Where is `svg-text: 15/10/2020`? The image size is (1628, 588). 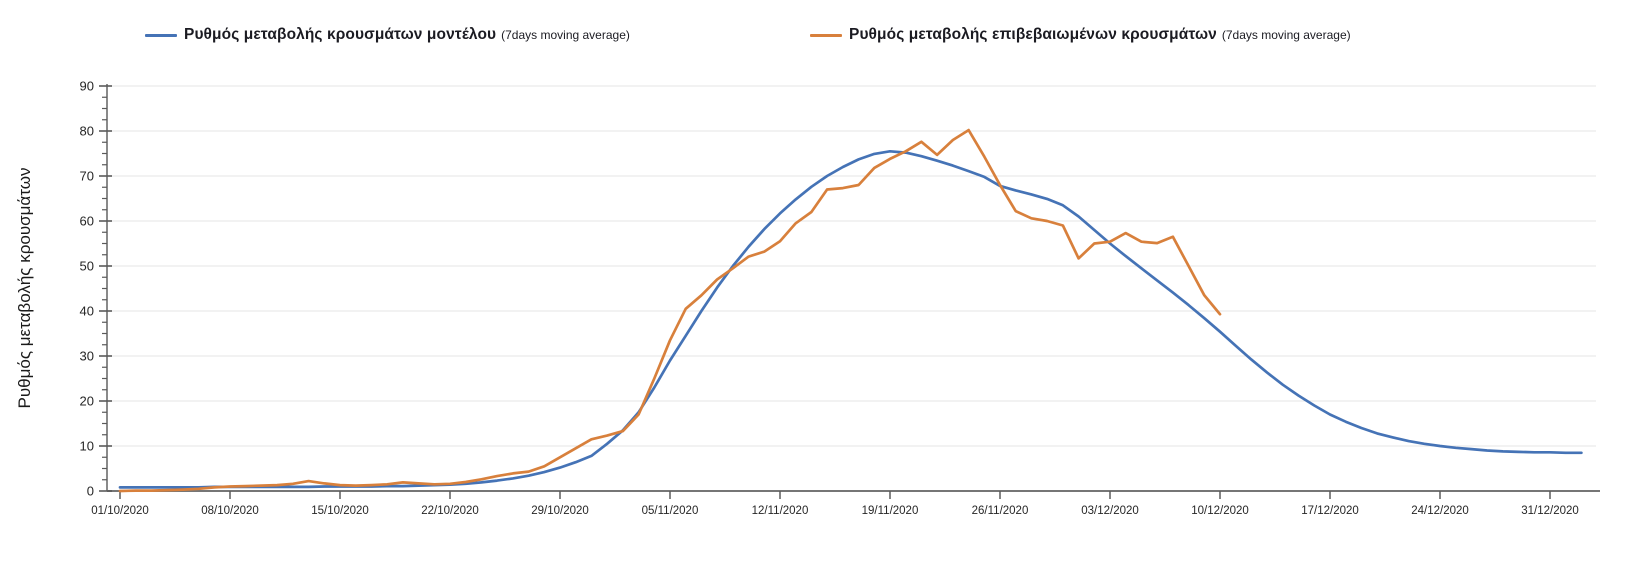
svg-text: 15/10/2020 is located at coordinates (340, 511).